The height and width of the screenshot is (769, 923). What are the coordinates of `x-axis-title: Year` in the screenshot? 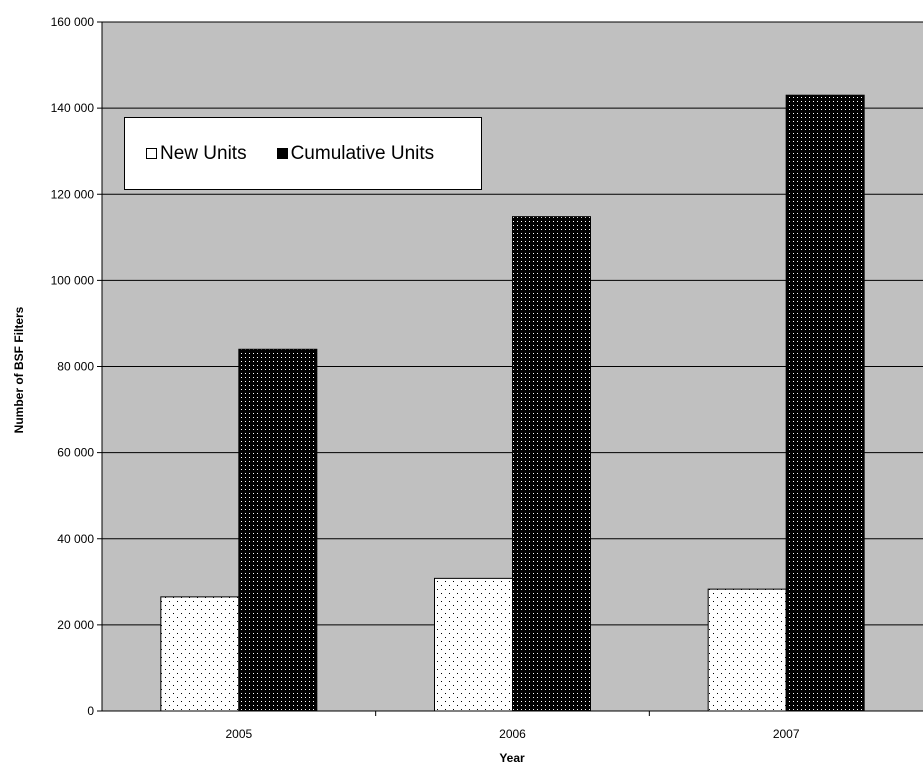 It's located at (512, 758).